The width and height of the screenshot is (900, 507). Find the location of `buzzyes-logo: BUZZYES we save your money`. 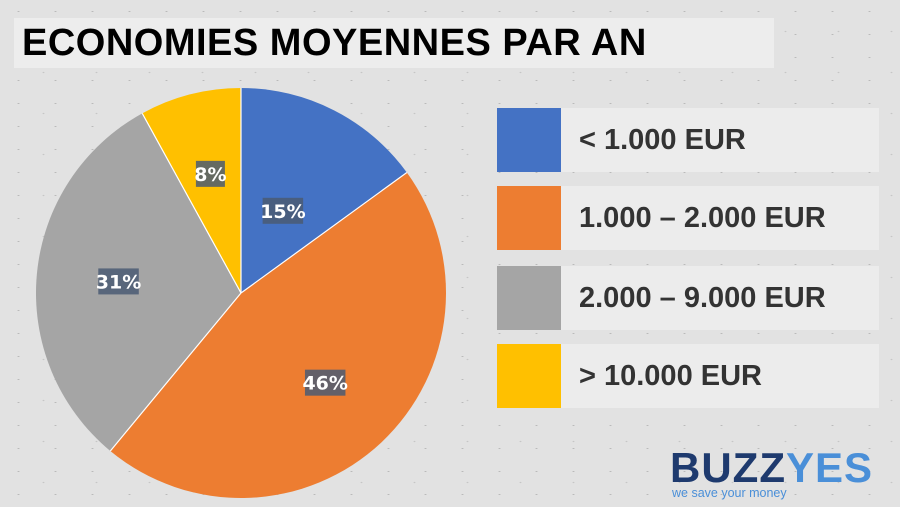

buzzyes-logo: BUZZYES we save your money is located at coordinates (782, 475).